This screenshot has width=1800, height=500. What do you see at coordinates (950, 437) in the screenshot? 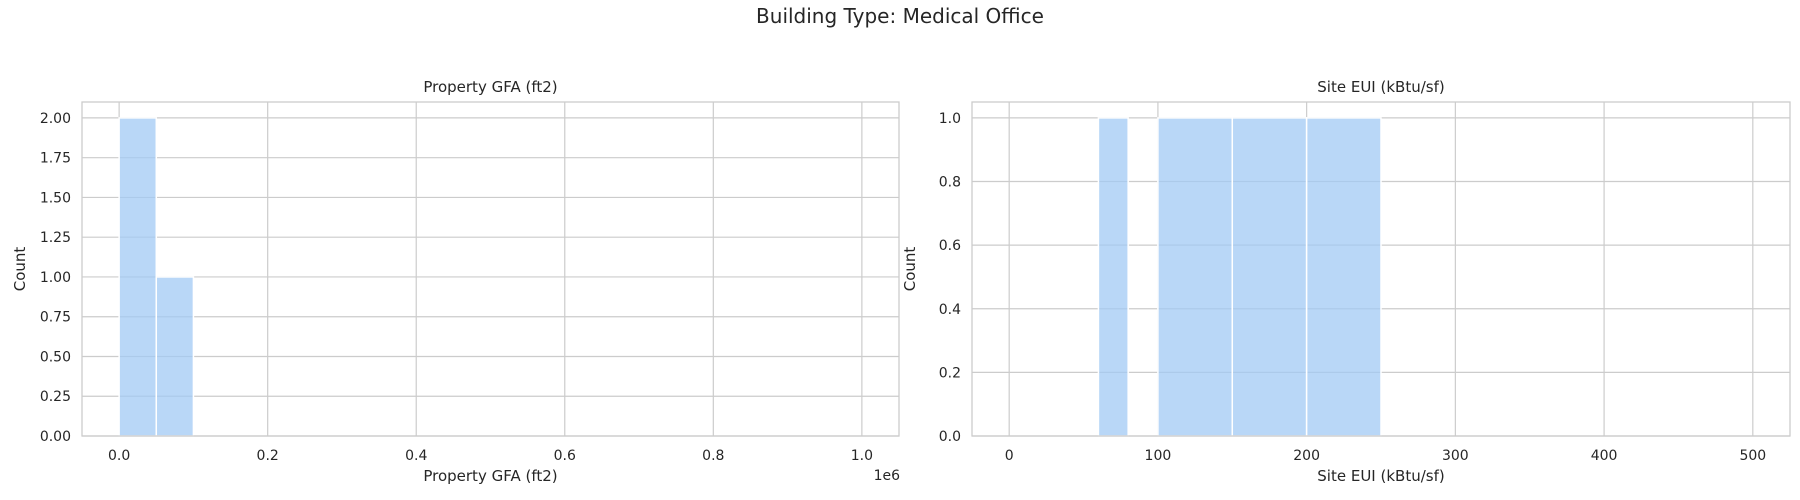
I see `y-tick-label: 0.0` at bounding box center [950, 437].